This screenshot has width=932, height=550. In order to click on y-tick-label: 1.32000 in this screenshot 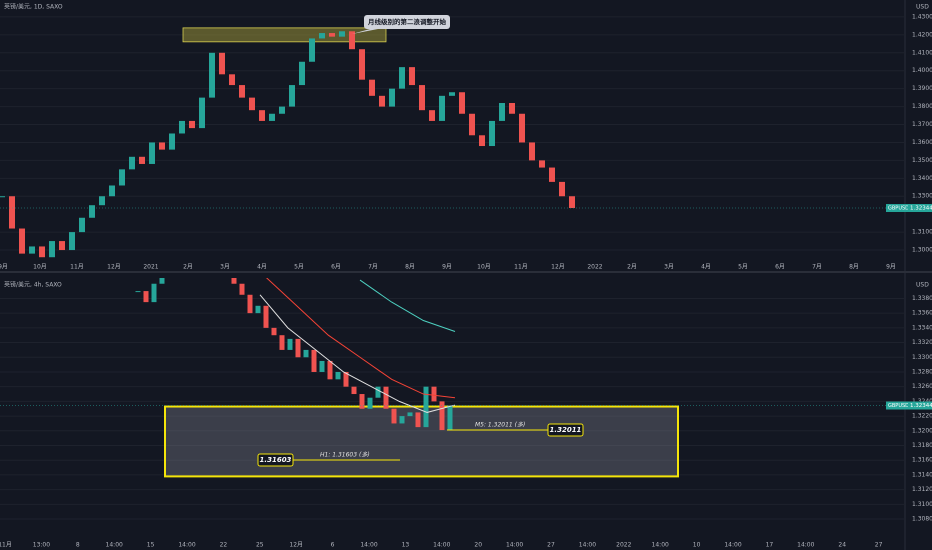, I will do `click(922, 430)`.